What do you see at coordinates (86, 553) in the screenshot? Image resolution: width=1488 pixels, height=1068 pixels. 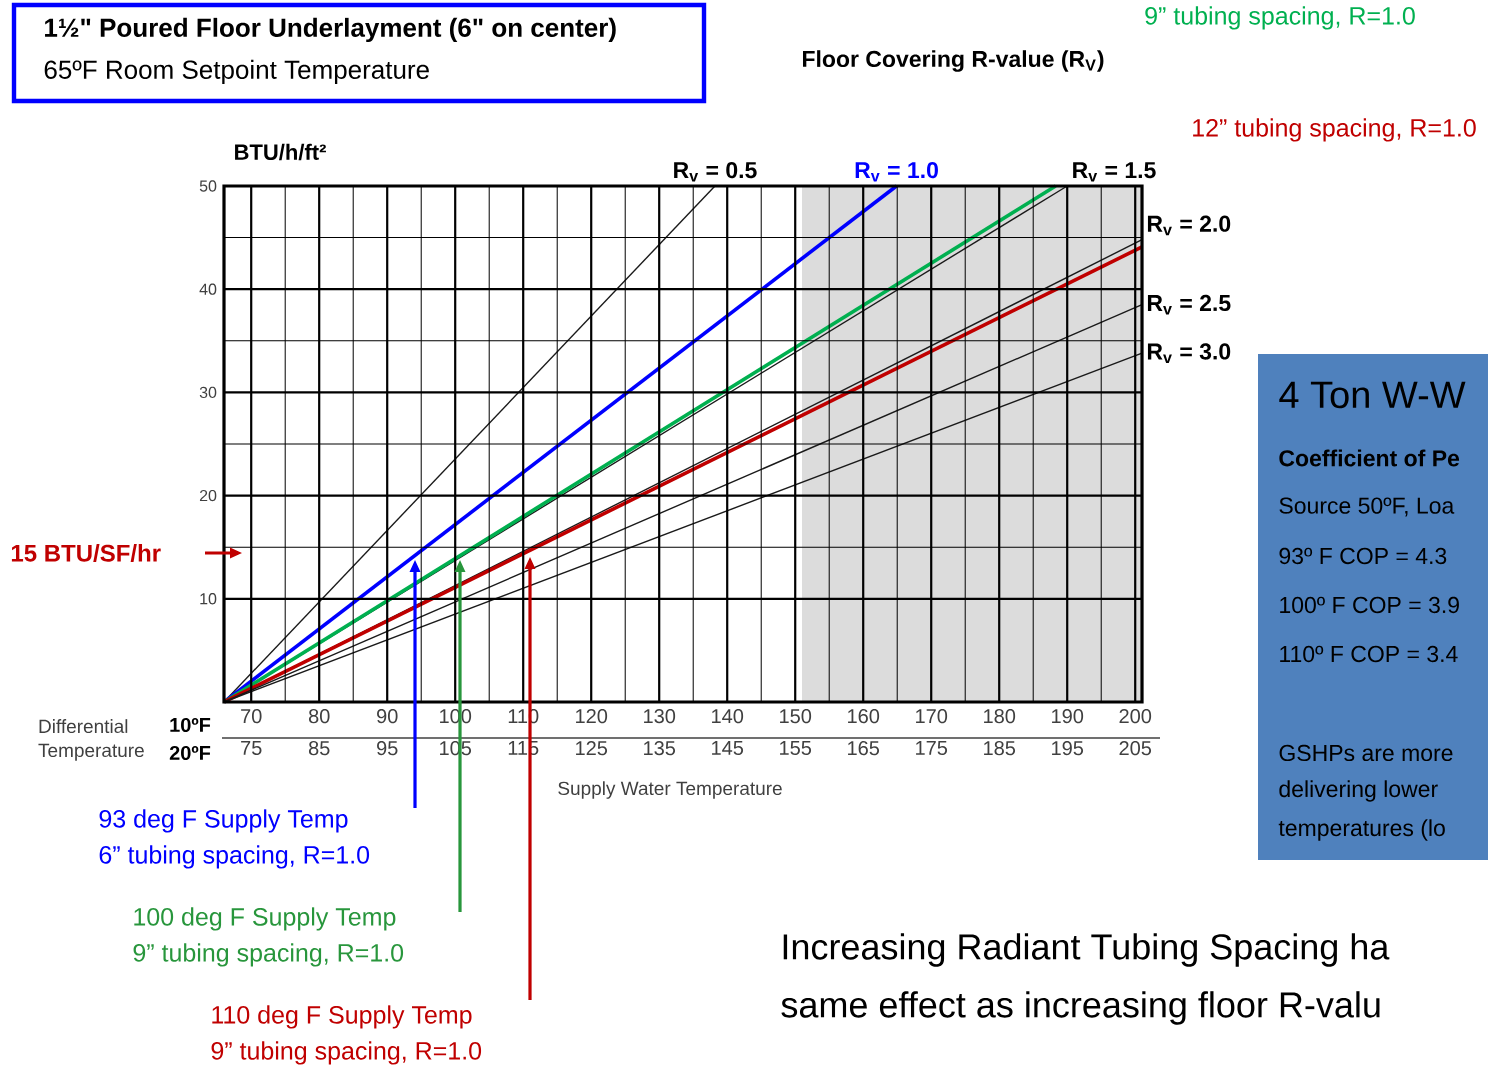 I see `text: 15 BTU/SF/hr` at bounding box center [86, 553].